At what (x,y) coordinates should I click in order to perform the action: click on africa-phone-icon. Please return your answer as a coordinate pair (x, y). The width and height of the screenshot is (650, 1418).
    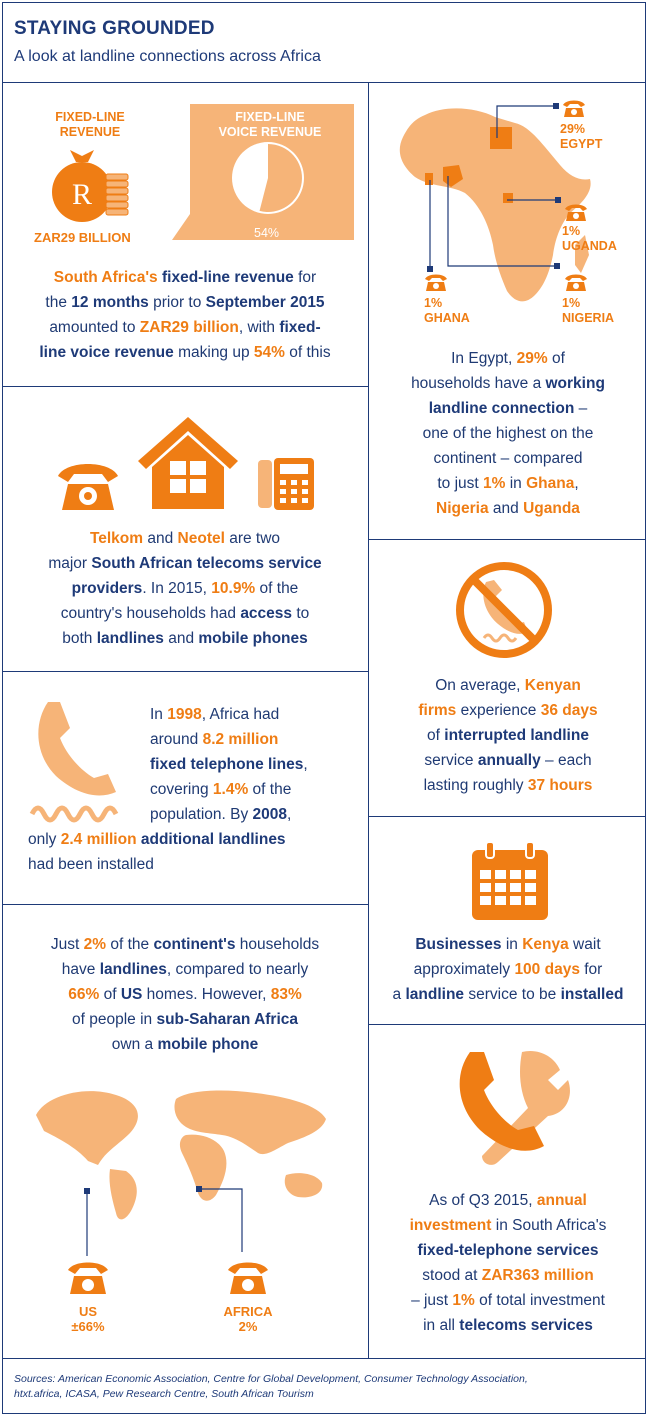
    Looking at the image, I should click on (248, 1278).